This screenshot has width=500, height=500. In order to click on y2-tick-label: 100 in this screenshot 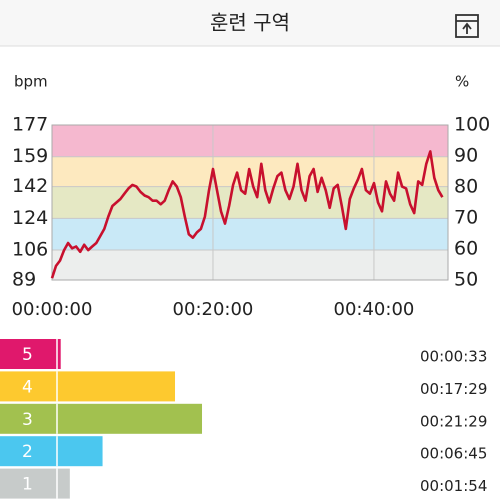, I will do `click(472, 125)`.